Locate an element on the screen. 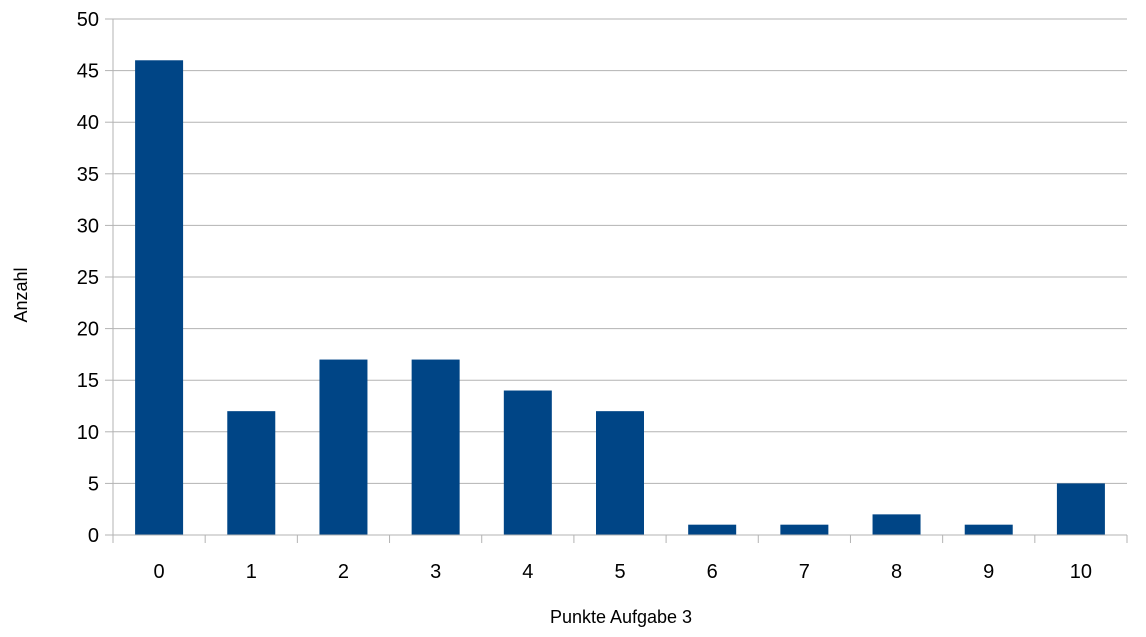 Image resolution: width=1146 pixels, height=637 pixels. y-tick-label: 50 is located at coordinates (88, 20).